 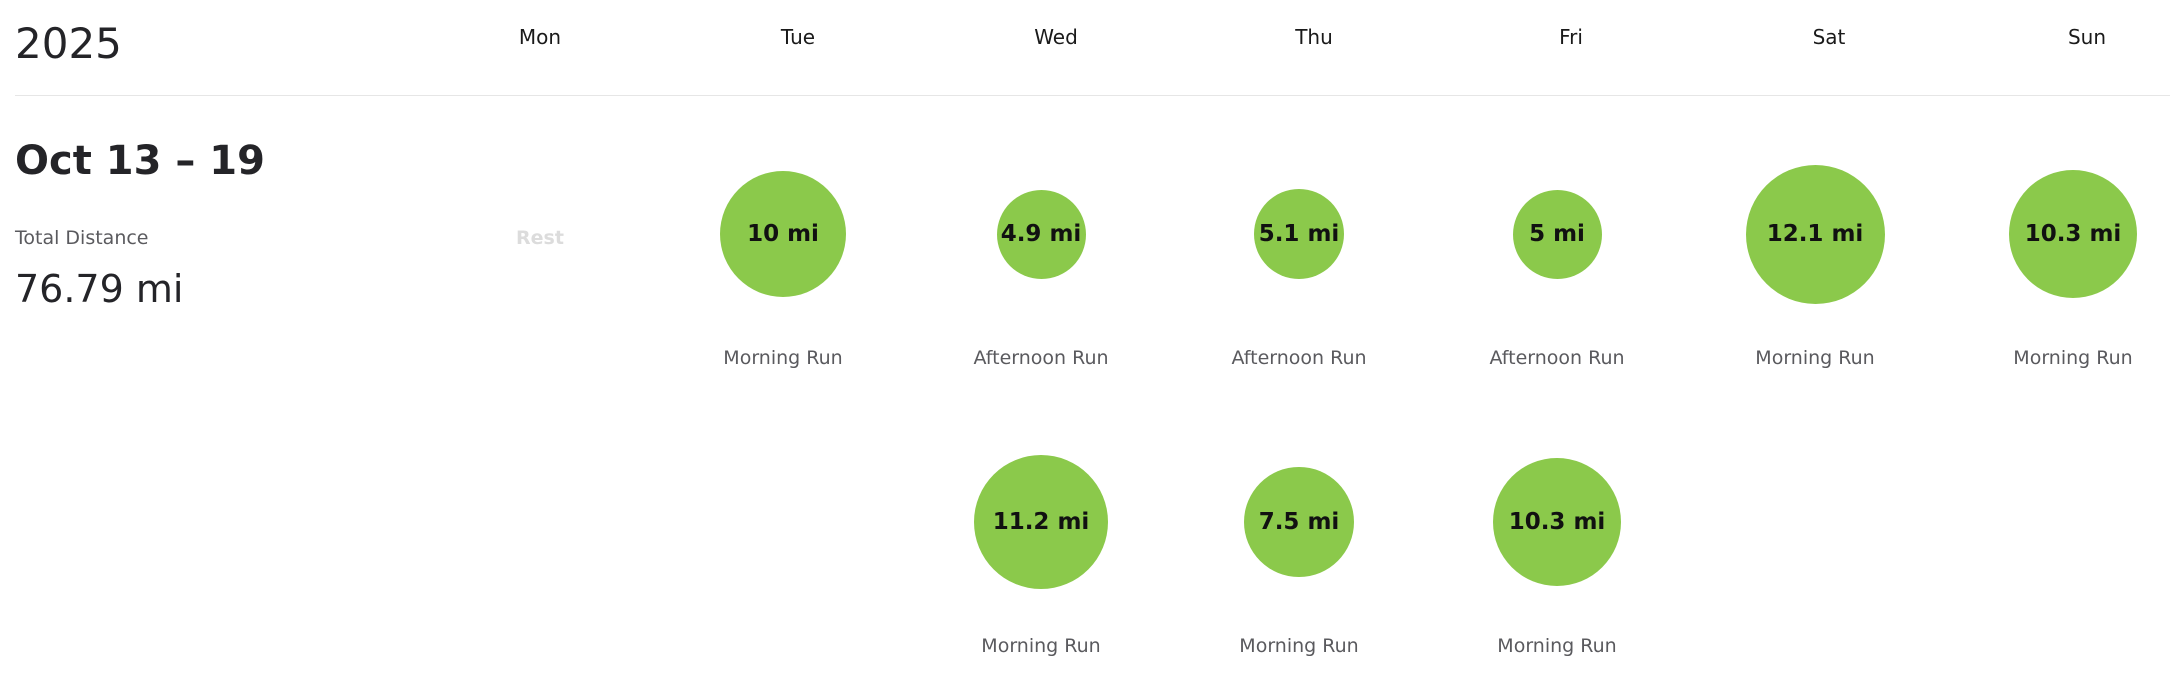 I want to click on day-header-wed: Wed, so click(x=1056, y=37).